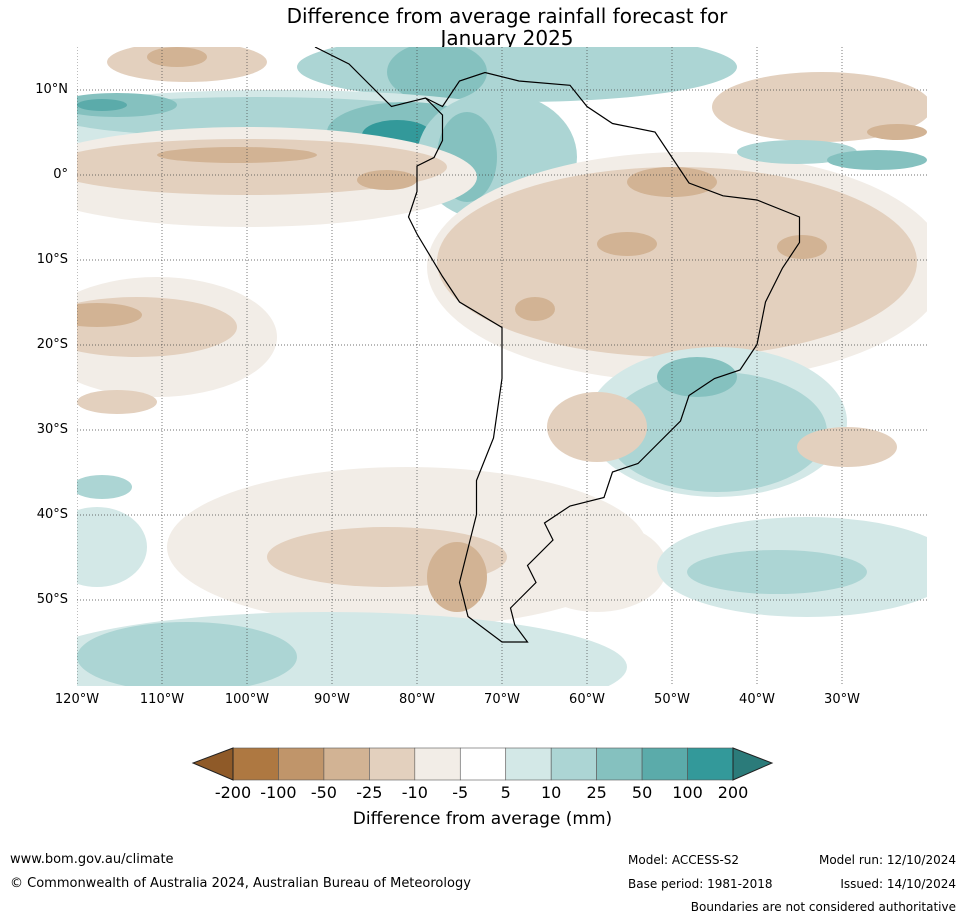 This screenshot has height=919, width=965. Describe the element at coordinates (642, 792) in the screenshot. I see `colorbar-label: 50` at that location.